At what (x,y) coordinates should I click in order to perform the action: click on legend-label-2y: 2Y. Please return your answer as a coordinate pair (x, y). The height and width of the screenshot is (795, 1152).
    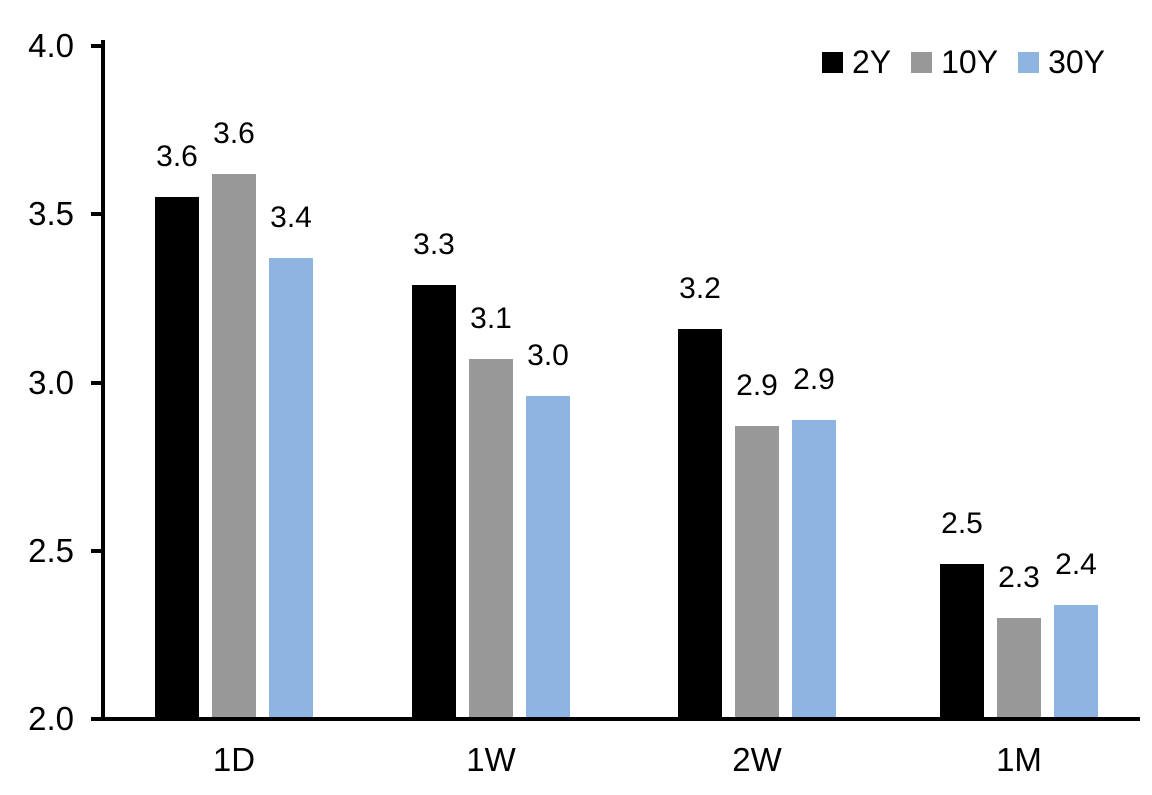
    Looking at the image, I should click on (871, 62).